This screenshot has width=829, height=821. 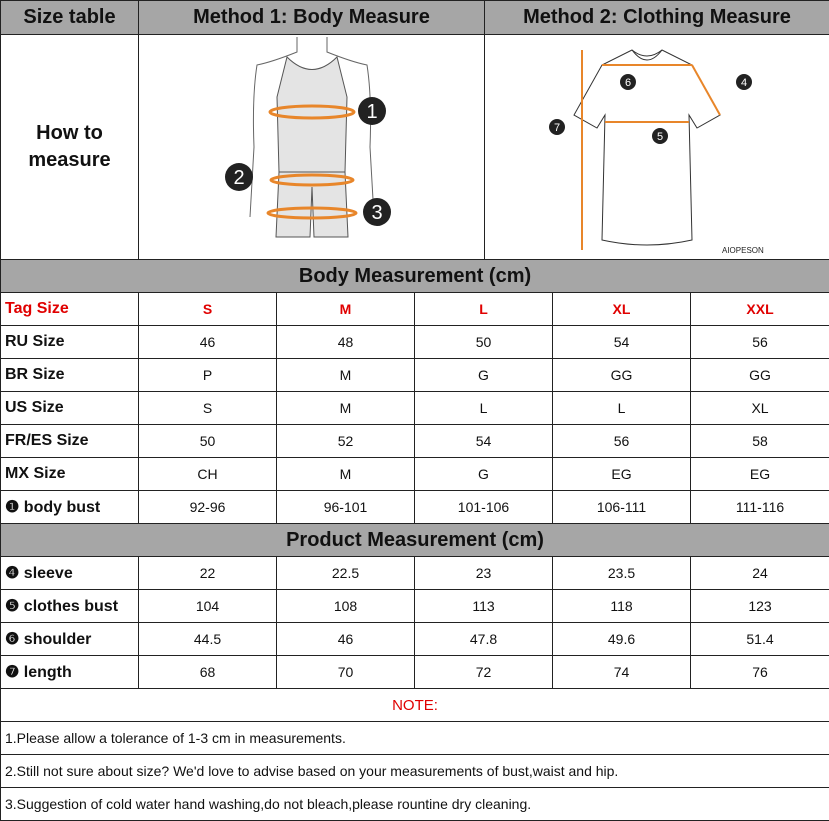 I want to click on method1-header: Method 1: Body Measure, so click(x=311, y=17).